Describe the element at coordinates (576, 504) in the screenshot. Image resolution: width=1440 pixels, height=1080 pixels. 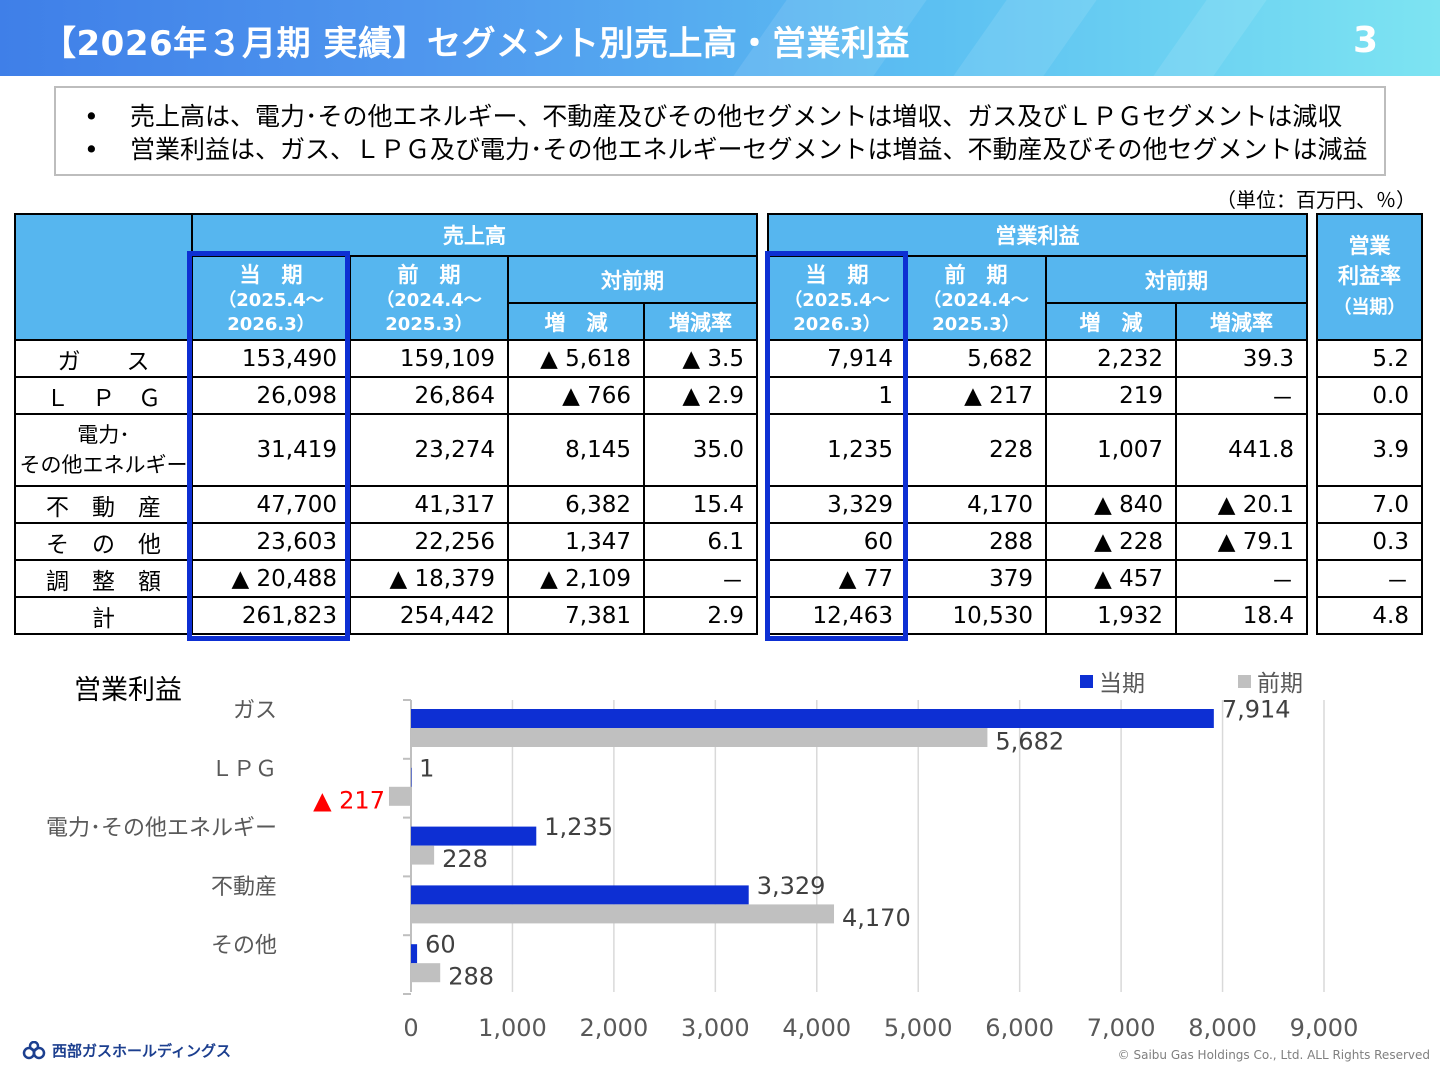
I see `sales-cell: 6,382` at that location.